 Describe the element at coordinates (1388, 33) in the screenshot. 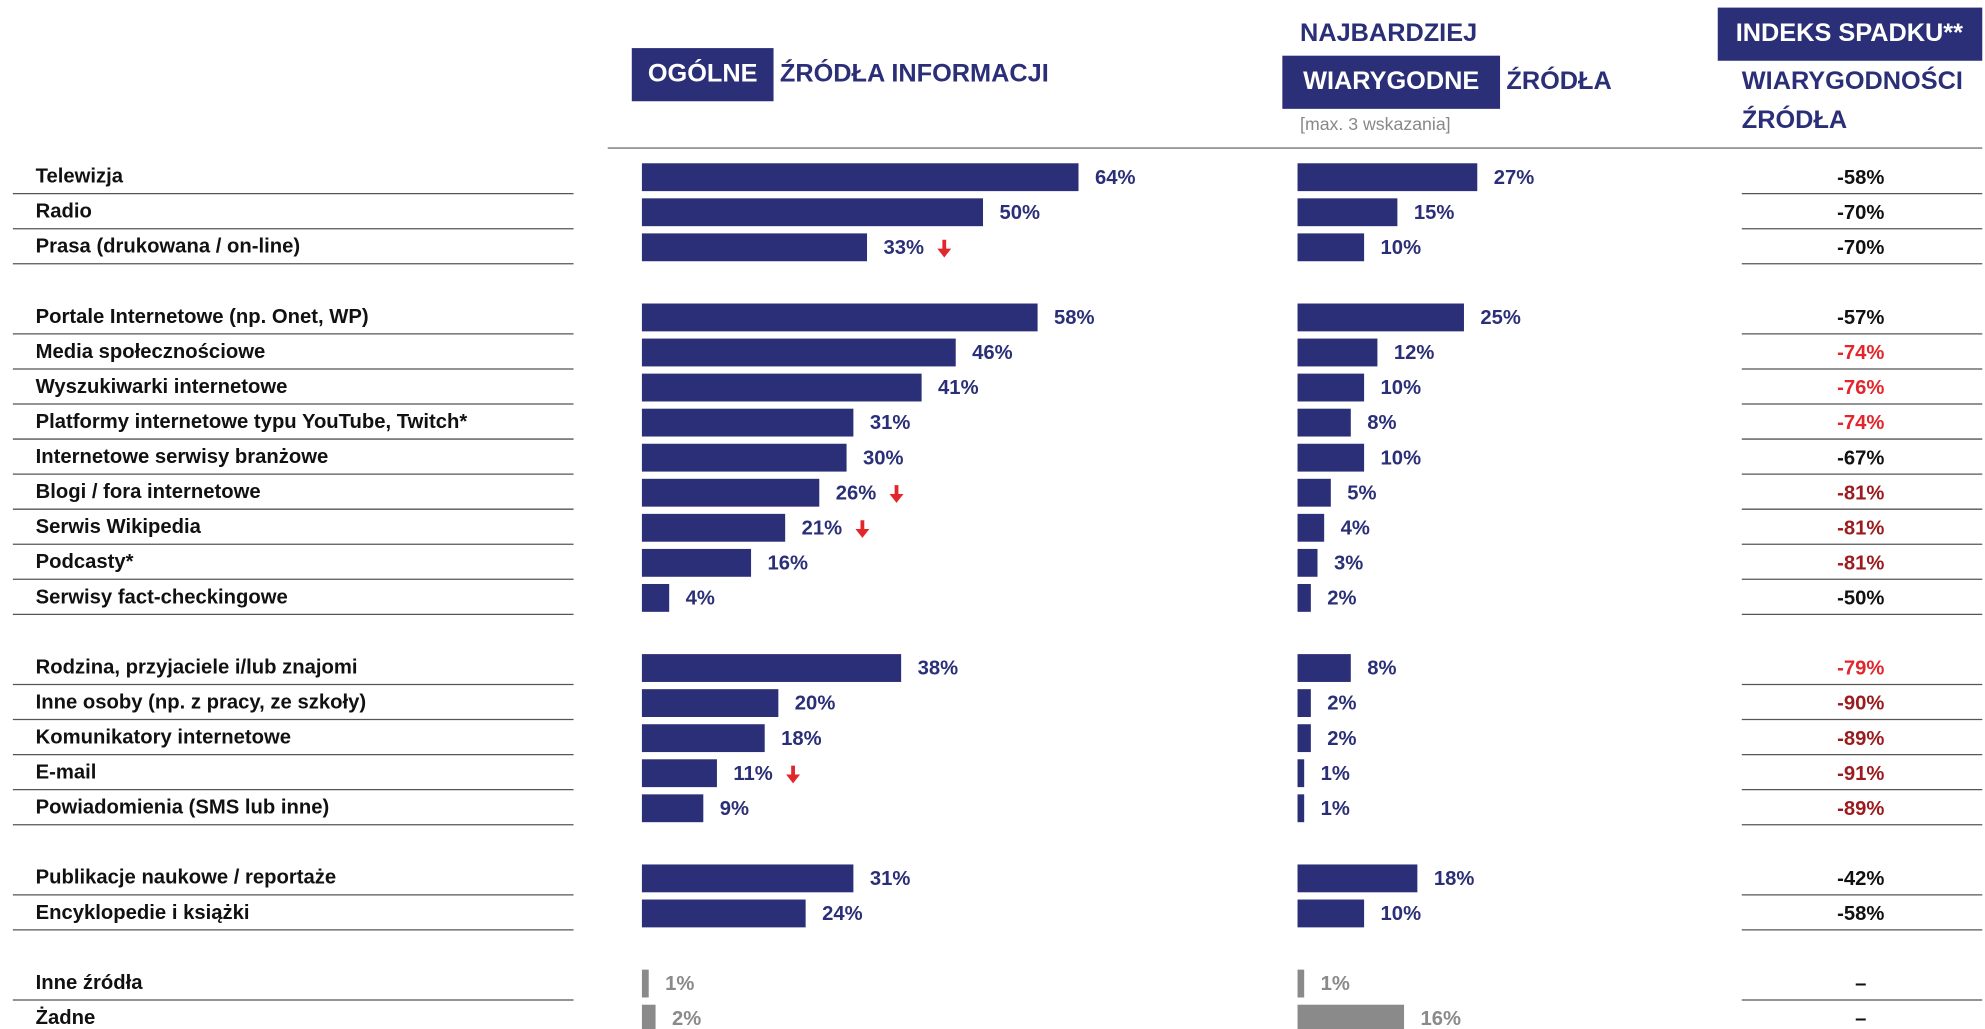

I see `header: NAJBARDZIEJ` at that location.